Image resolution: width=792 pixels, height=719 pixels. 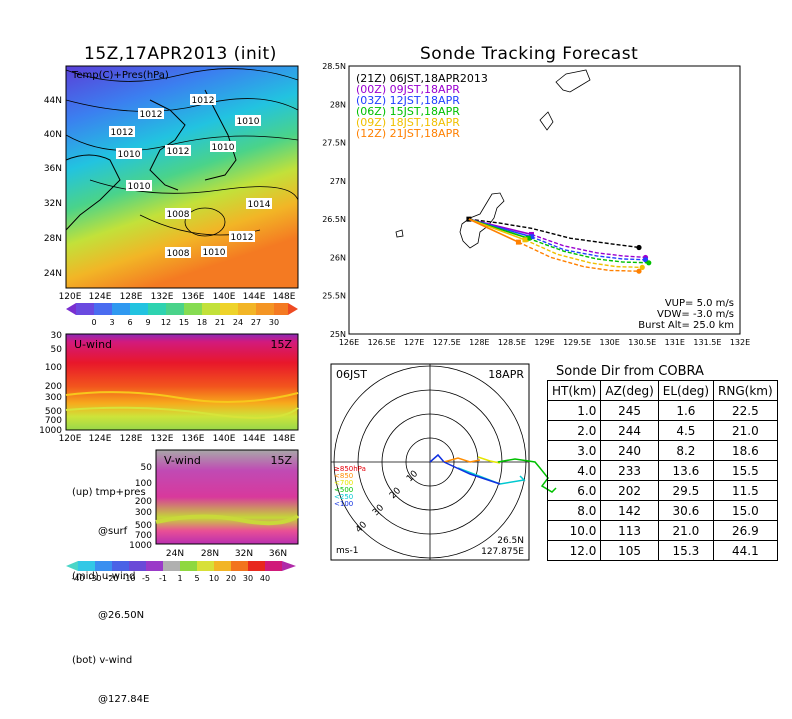 What do you see at coordinates (53, 421) in the screenshot?
I see `pressure-label: 700` at bounding box center [53, 421].